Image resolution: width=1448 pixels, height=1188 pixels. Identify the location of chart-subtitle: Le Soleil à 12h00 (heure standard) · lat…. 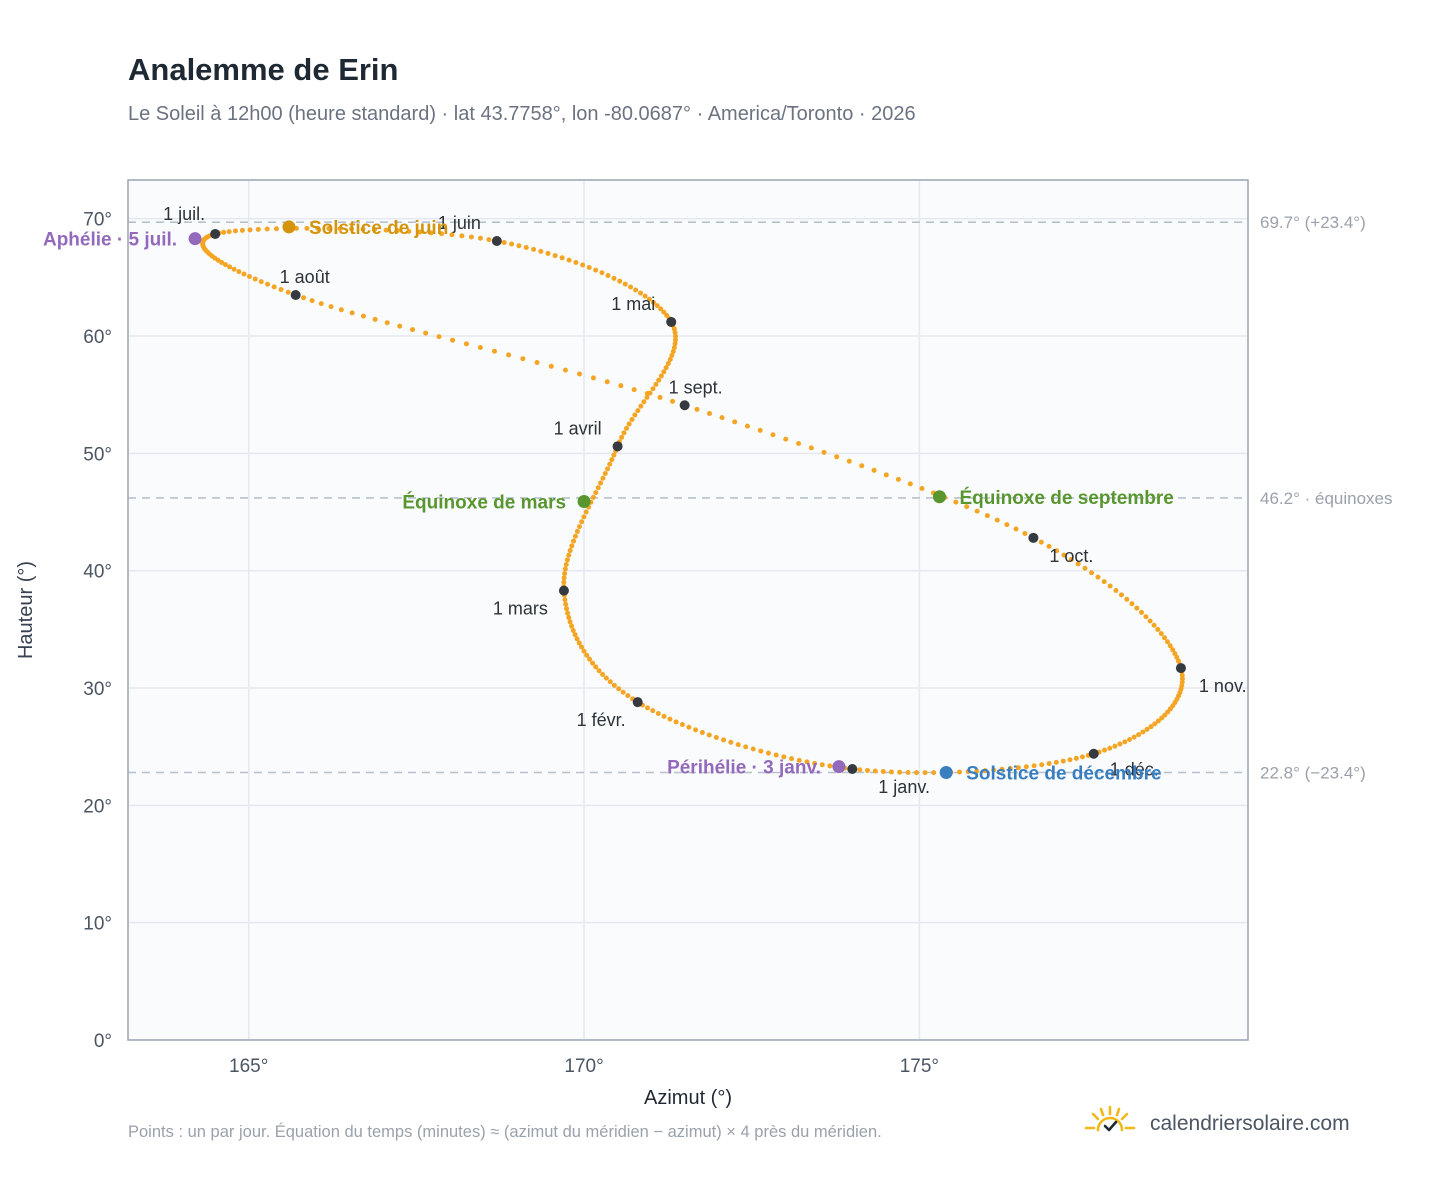
(522, 114).